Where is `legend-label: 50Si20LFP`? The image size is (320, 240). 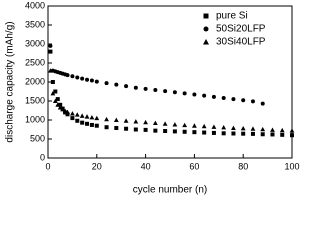 legend-label: 50Si20LFP is located at coordinates (241, 29).